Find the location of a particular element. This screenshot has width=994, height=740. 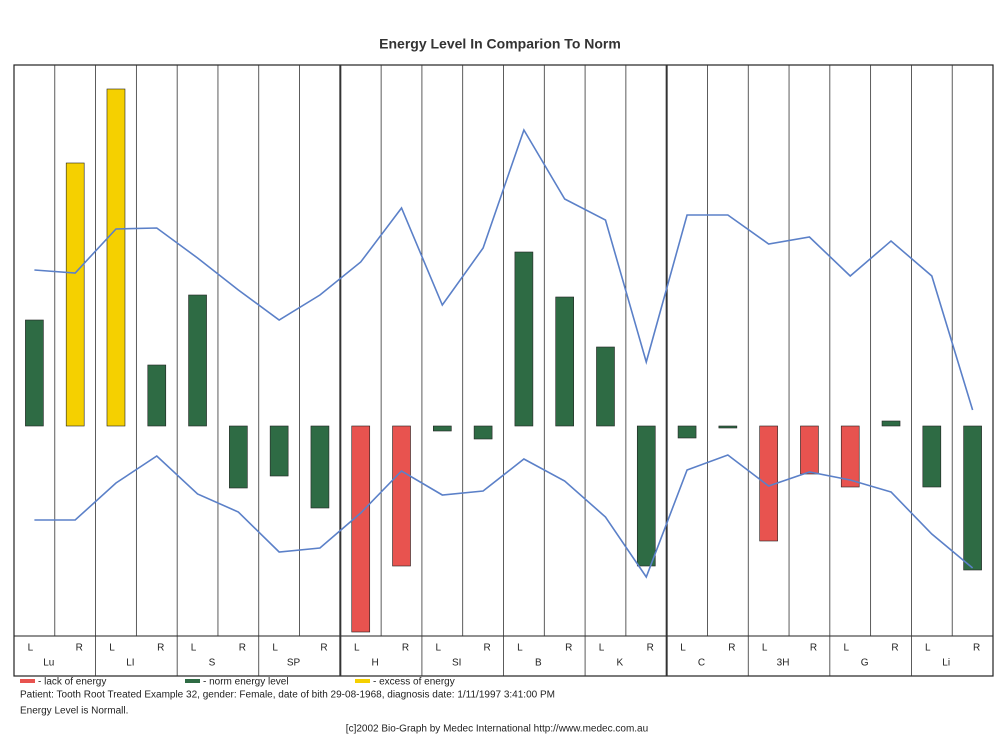

legend-label: - norm energy level is located at coordinates (246, 682).